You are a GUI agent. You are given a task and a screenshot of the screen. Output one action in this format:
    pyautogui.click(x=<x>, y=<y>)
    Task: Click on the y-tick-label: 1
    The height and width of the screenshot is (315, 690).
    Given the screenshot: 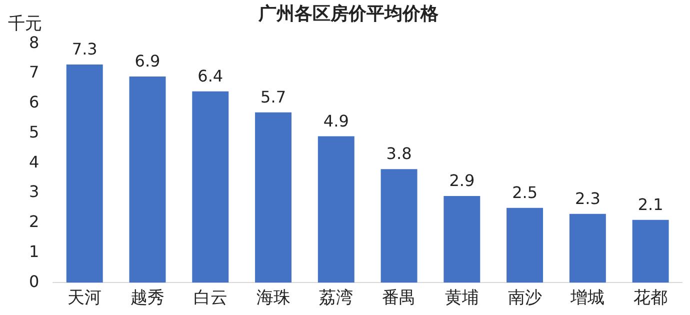 What is the action you would take?
    pyautogui.click(x=34, y=251)
    